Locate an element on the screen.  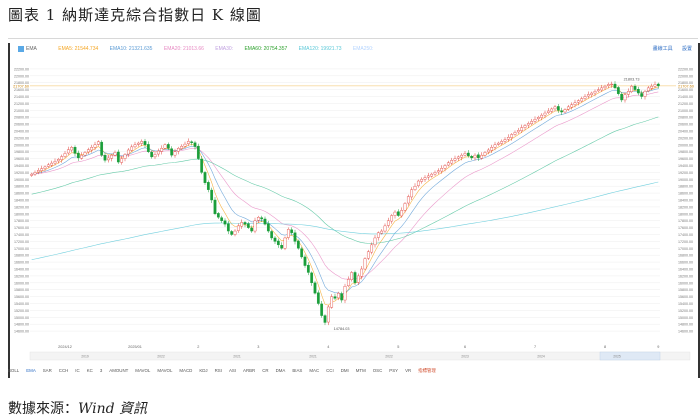
y-tick-label-right: 18200.00 is located at coordinates (685, 207).